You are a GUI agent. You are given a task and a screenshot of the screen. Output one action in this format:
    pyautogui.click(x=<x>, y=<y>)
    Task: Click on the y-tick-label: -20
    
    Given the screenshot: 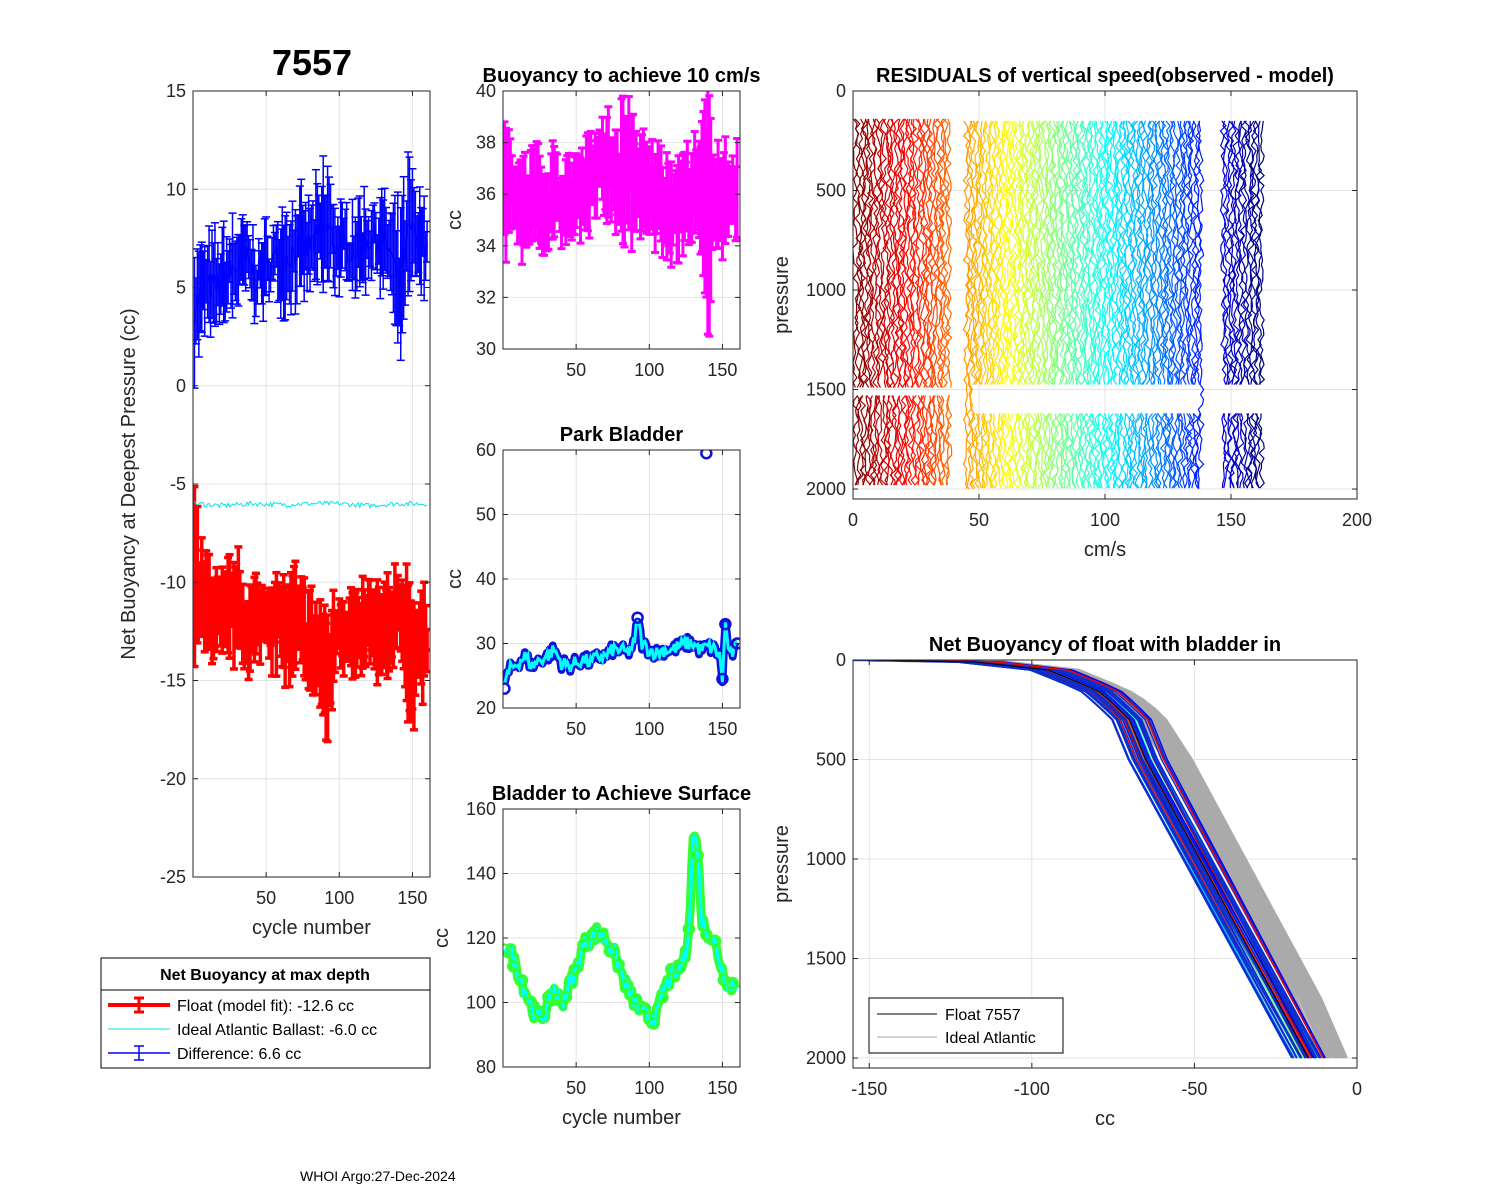 What is the action you would take?
    pyautogui.click(x=173, y=779)
    